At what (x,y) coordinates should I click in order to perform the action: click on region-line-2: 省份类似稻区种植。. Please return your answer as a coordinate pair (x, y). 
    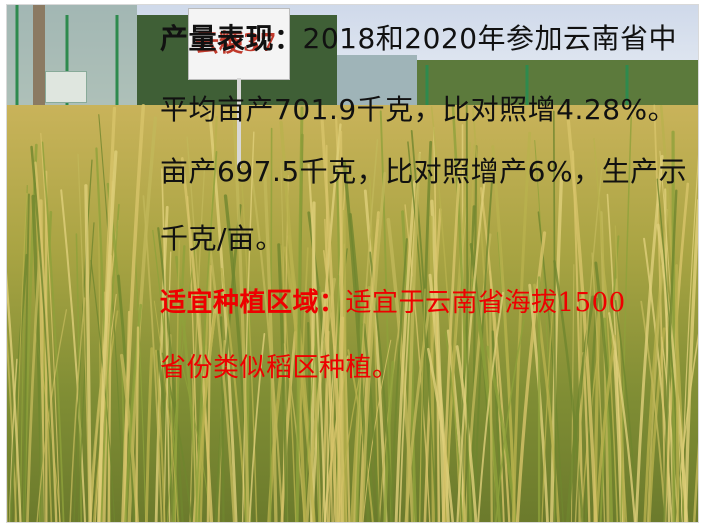
    Looking at the image, I should click on (279, 368).